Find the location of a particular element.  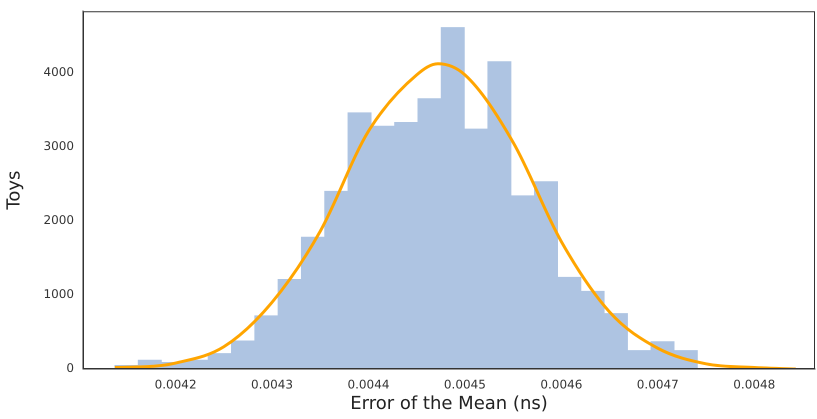

y-tick-label: 2000 is located at coordinates (58, 219).